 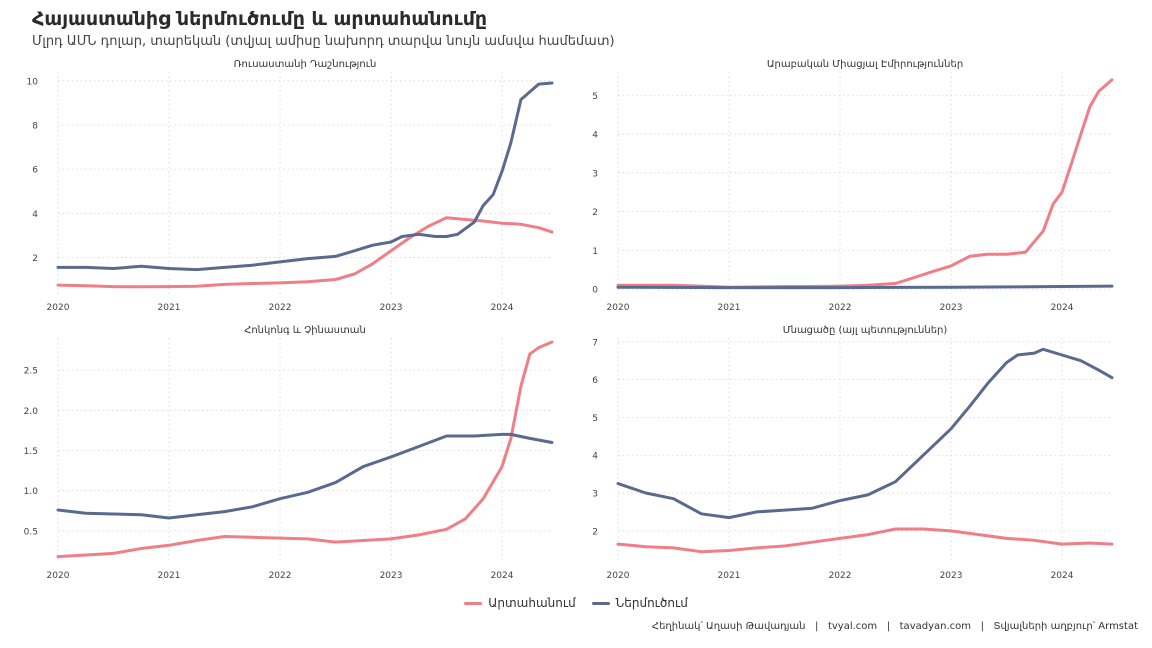 What do you see at coordinates (532, 603) in the screenshot?
I see `legend-label-export: Արտահանում` at bounding box center [532, 603].